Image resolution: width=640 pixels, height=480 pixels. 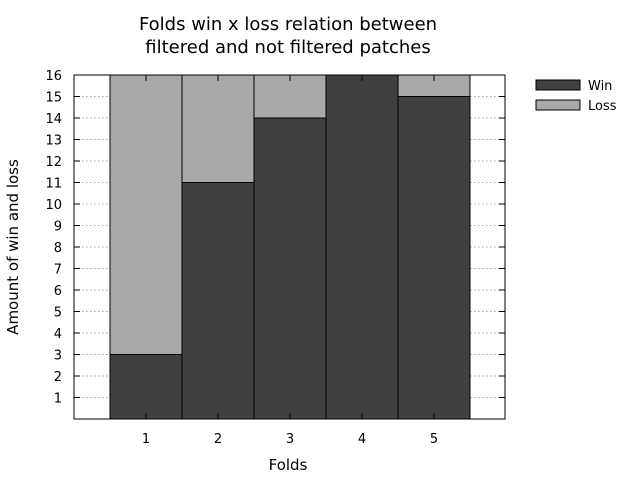 I want to click on x-tick-label-5: 5, so click(x=434, y=439).